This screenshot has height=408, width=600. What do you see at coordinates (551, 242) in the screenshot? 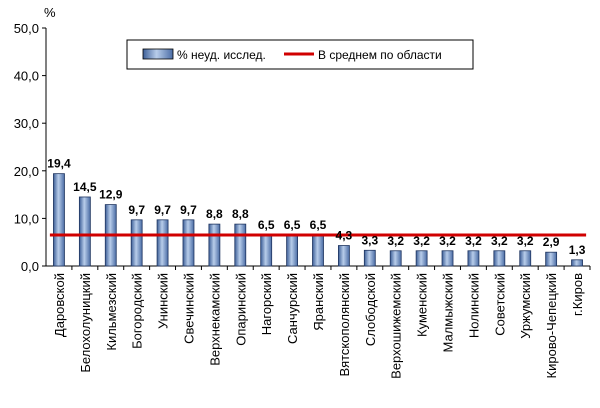
I see `data-label: 2,9` at bounding box center [551, 242].